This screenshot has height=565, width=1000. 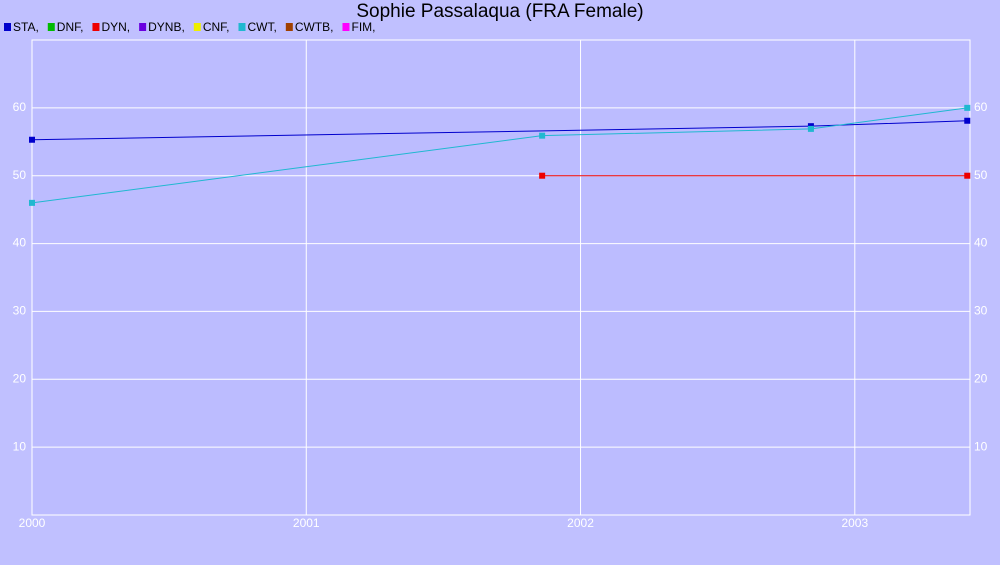 I want to click on legend-label: DNF,, so click(x=70, y=27).